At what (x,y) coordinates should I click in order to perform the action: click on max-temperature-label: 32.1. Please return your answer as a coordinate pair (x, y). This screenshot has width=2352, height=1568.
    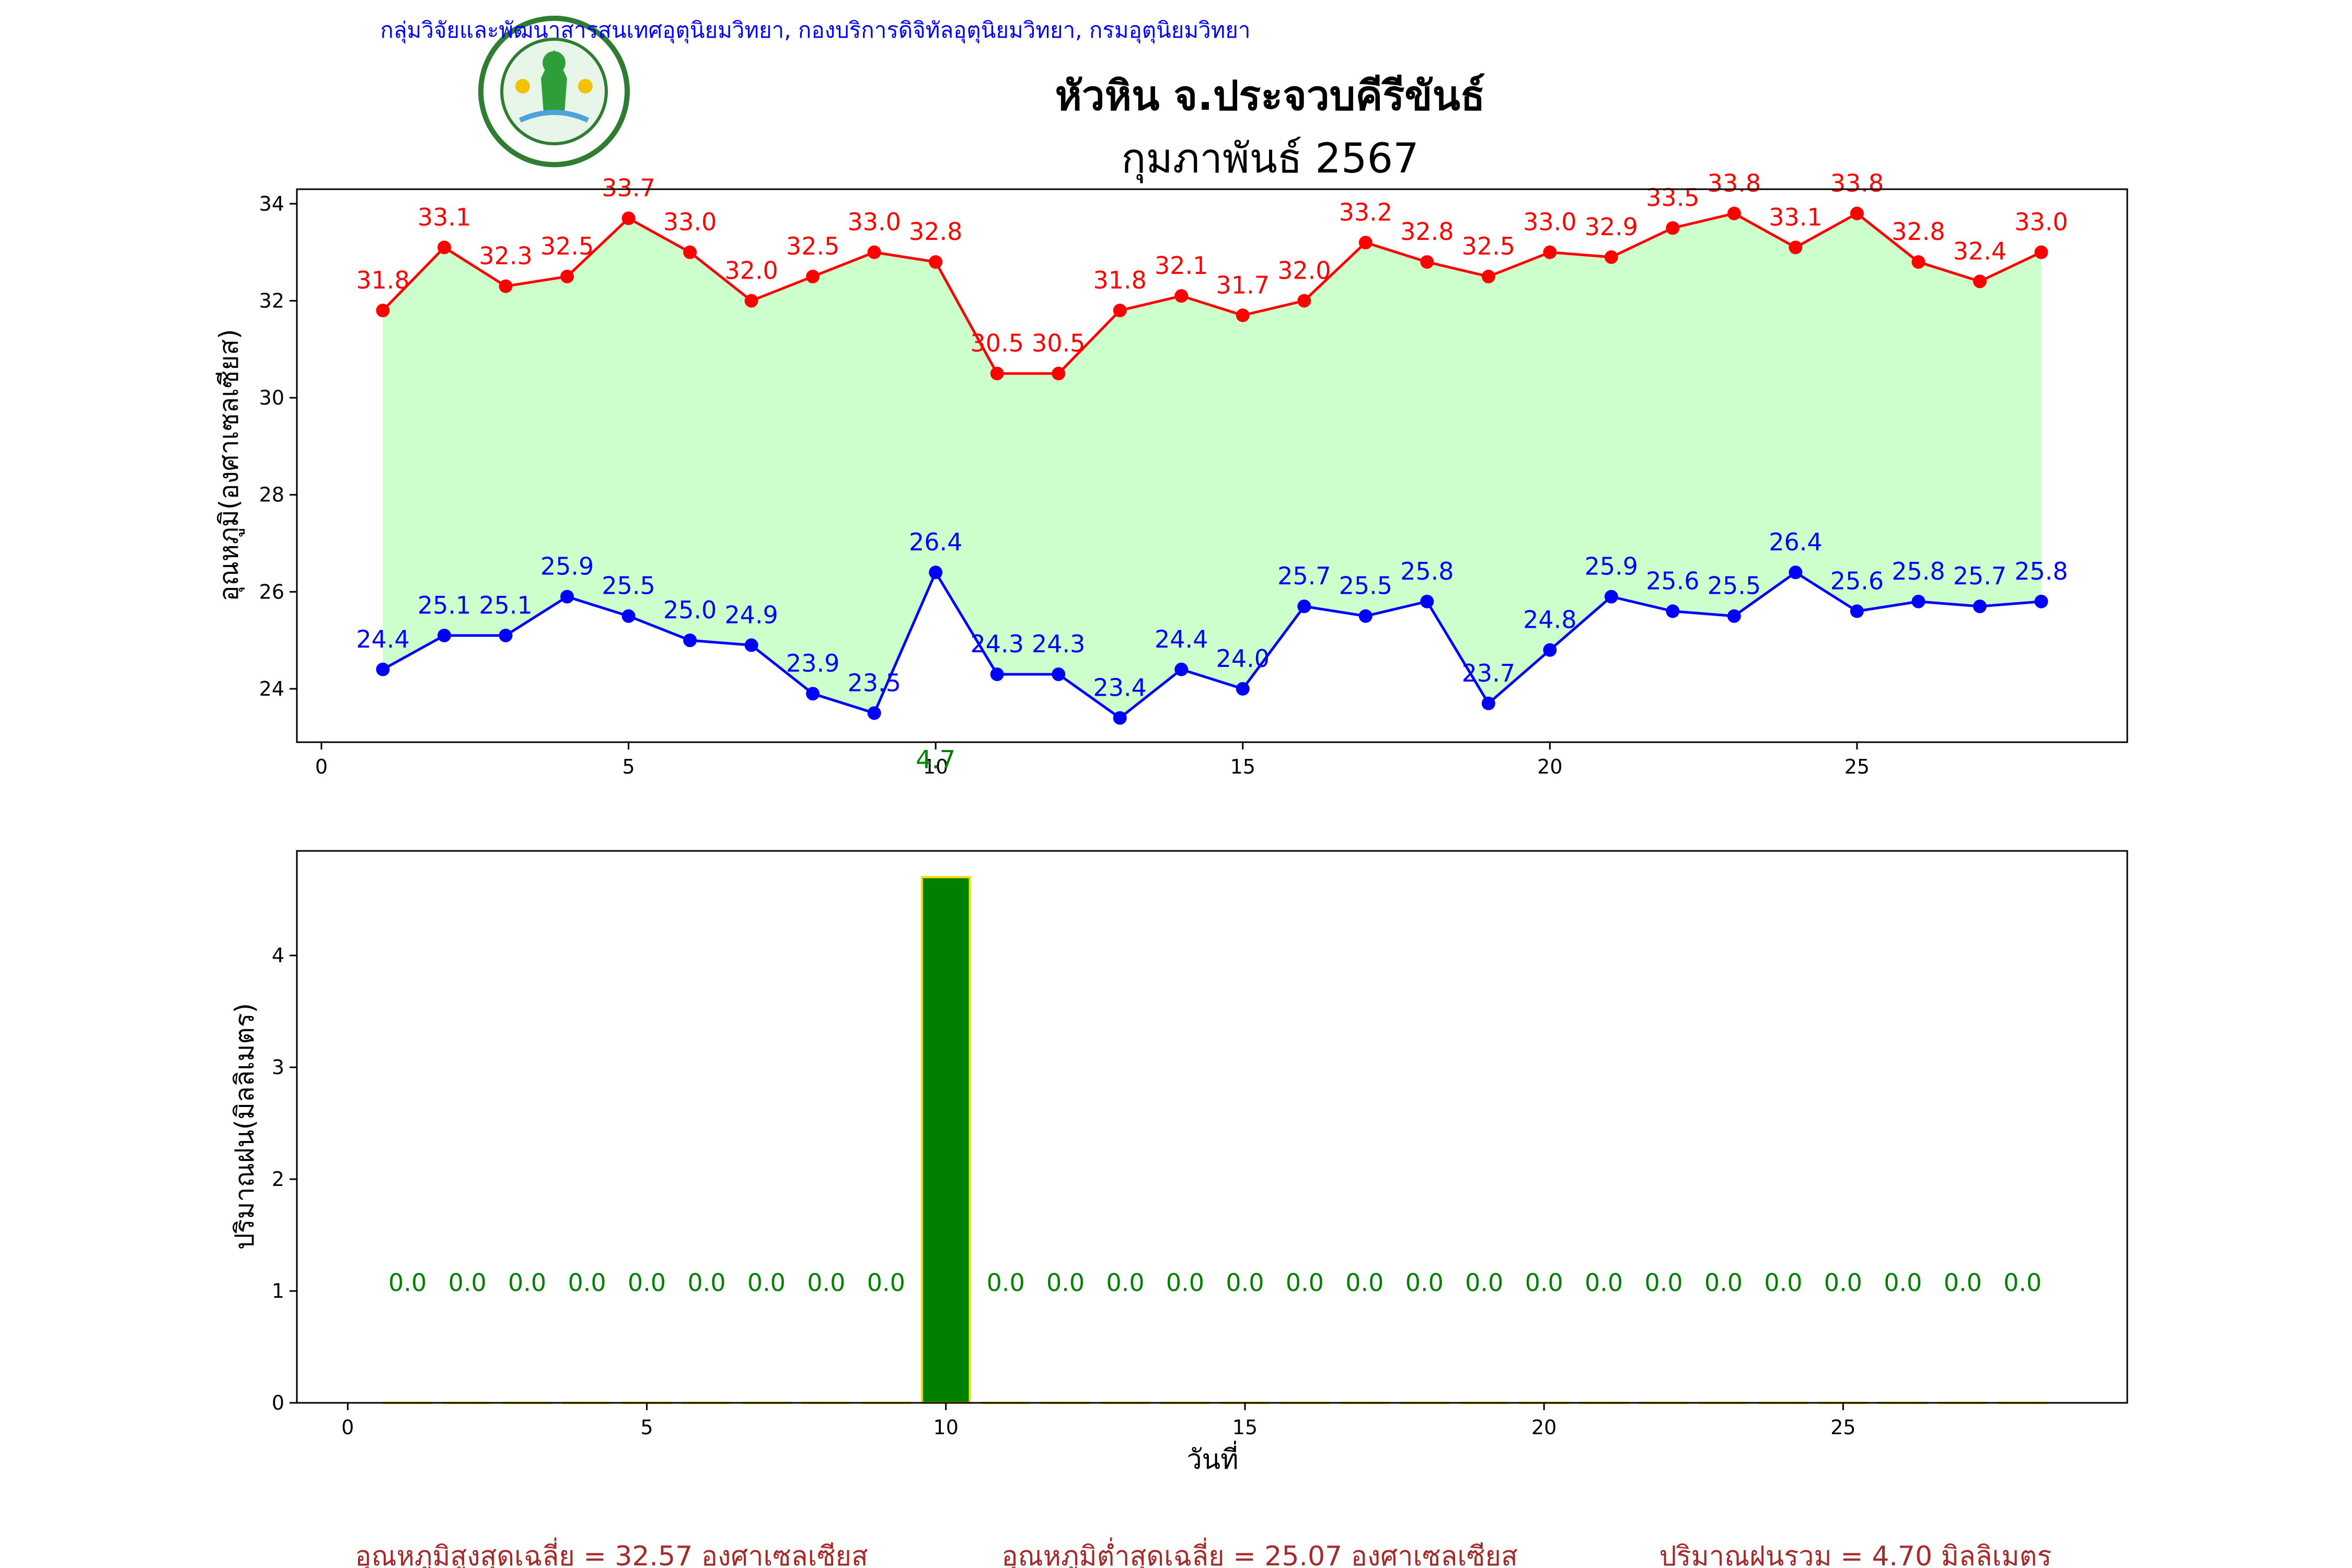
    Looking at the image, I should click on (1181, 265).